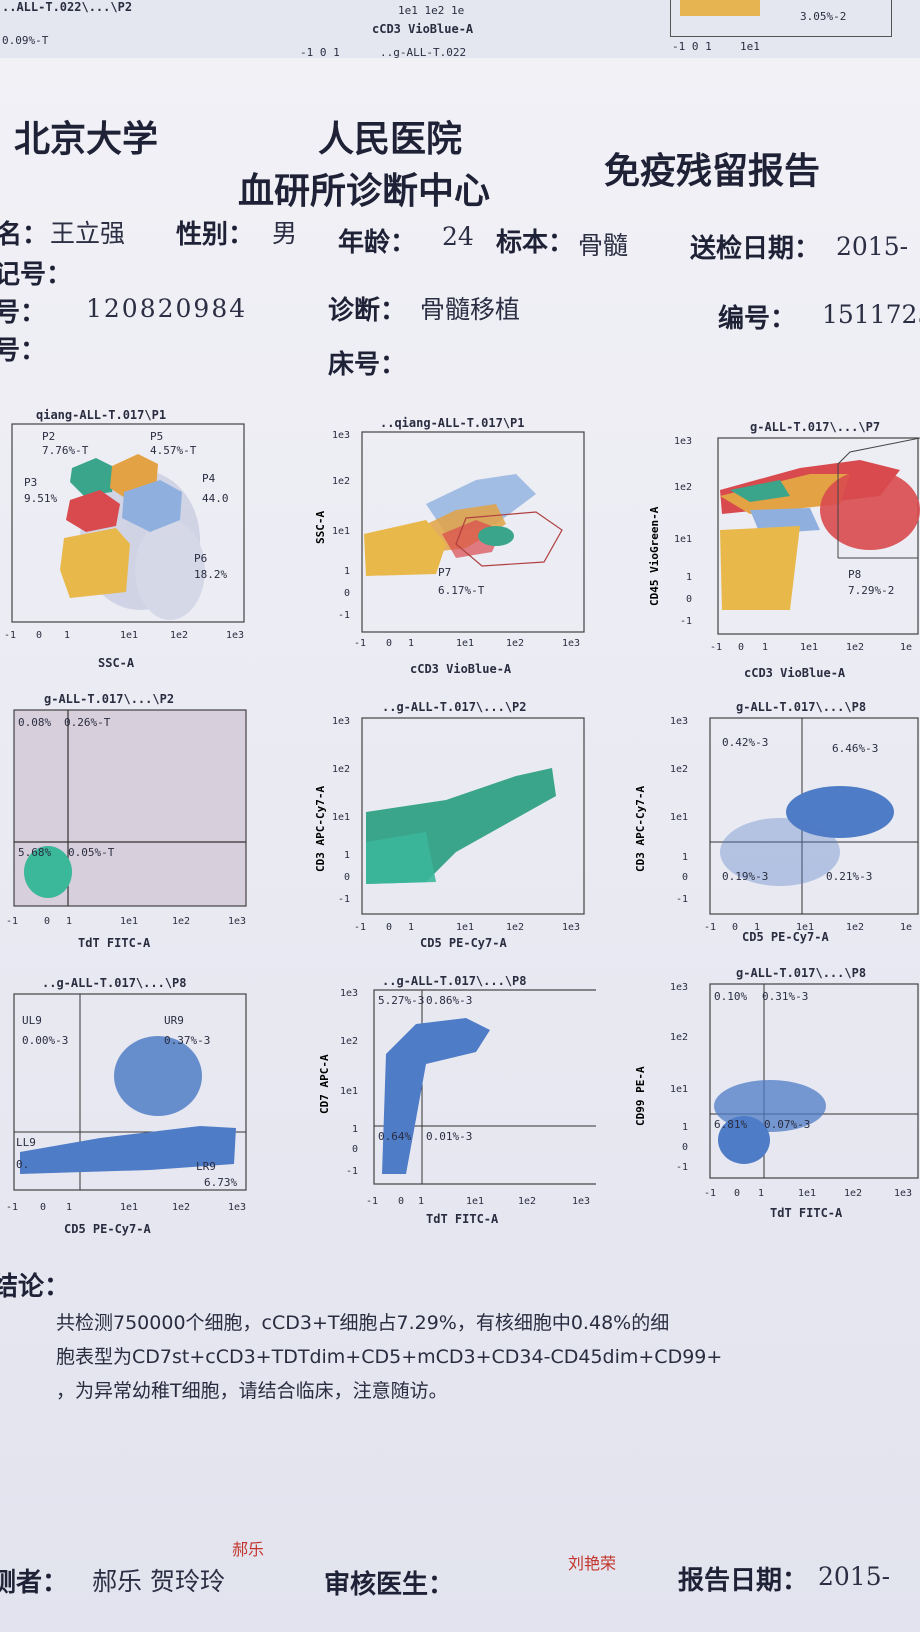  Describe the element at coordinates (23, 313) in the screenshot. I see `id-label: 号：` at that location.